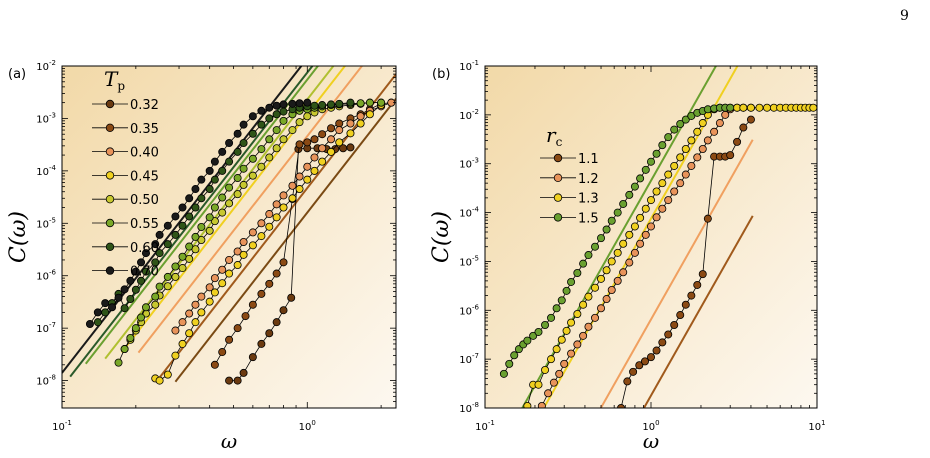 This screenshot has height=458, width=930. I want to click on y-tick-label: 10⁻³, so click(46, 118).